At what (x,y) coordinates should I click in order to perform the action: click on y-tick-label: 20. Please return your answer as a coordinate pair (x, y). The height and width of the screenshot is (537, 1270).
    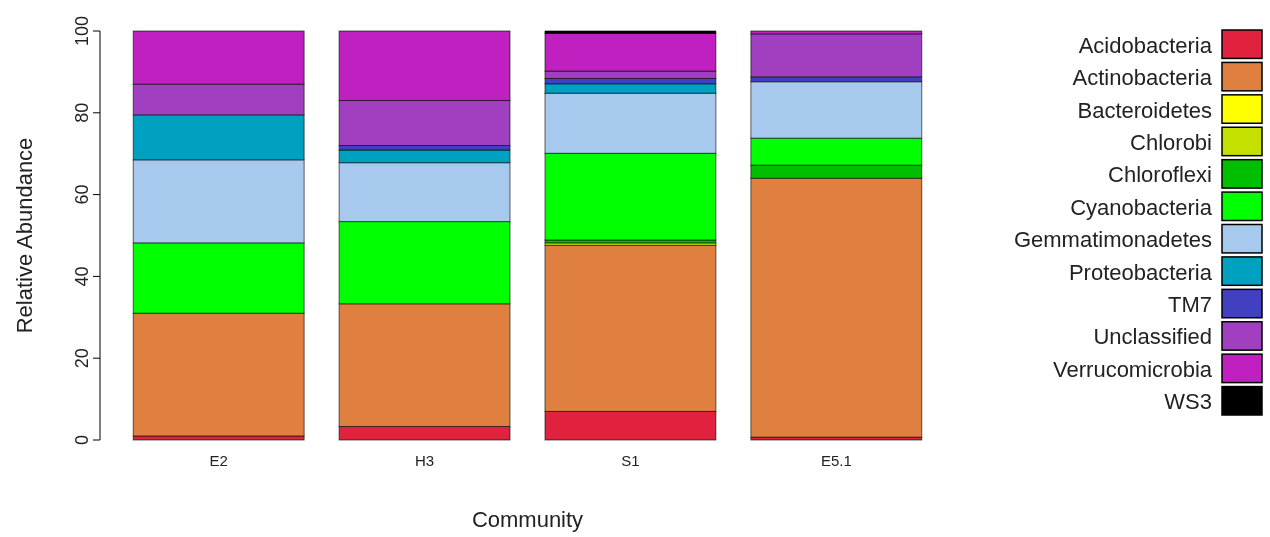
    Looking at the image, I should click on (82, 358).